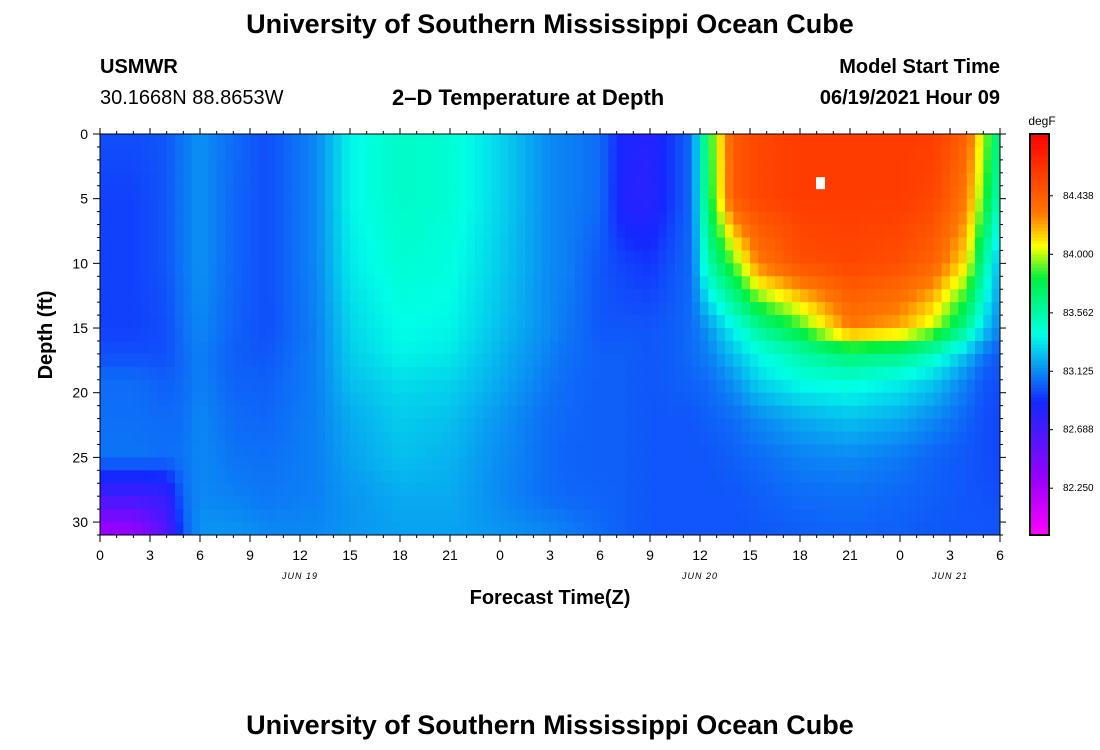 This screenshot has height=750, width=1100. What do you see at coordinates (950, 555) in the screenshot?
I see `x-tick-label: 3` at bounding box center [950, 555].